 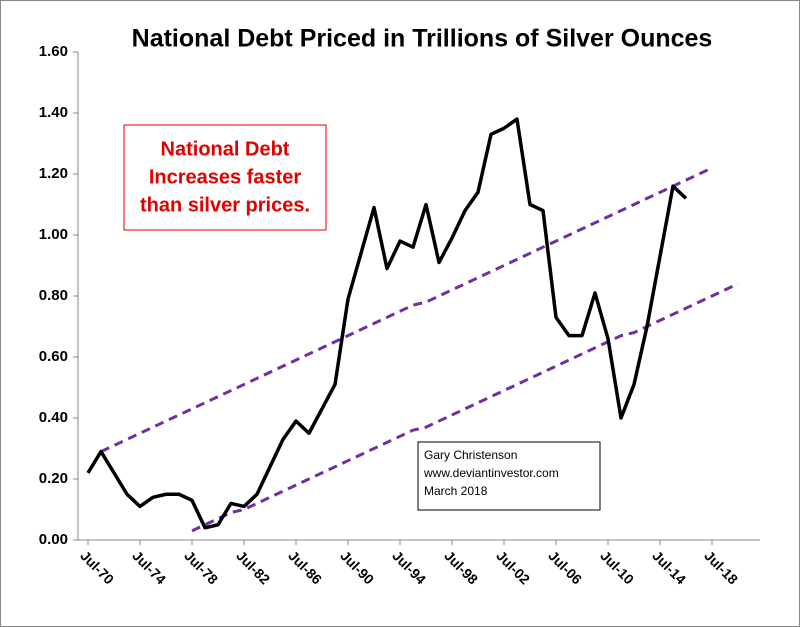 I want to click on annotation-box, so click(x=225, y=177).